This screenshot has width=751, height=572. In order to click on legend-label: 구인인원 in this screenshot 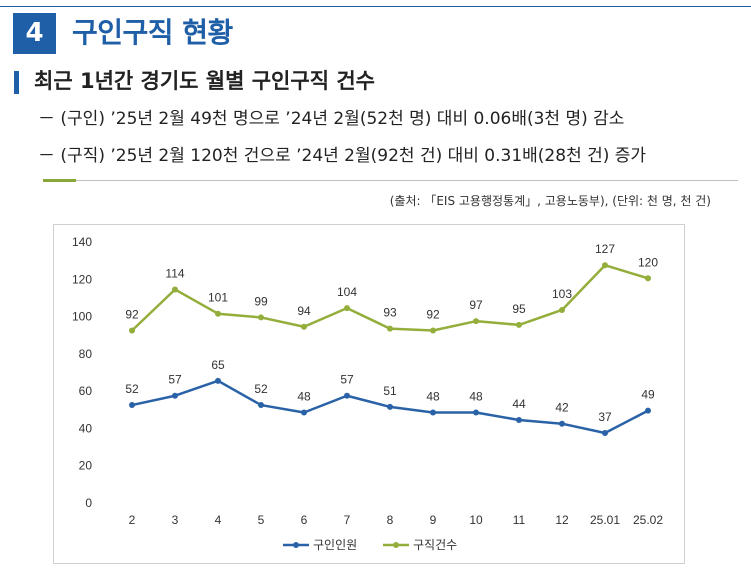, I will do `click(335, 545)`.